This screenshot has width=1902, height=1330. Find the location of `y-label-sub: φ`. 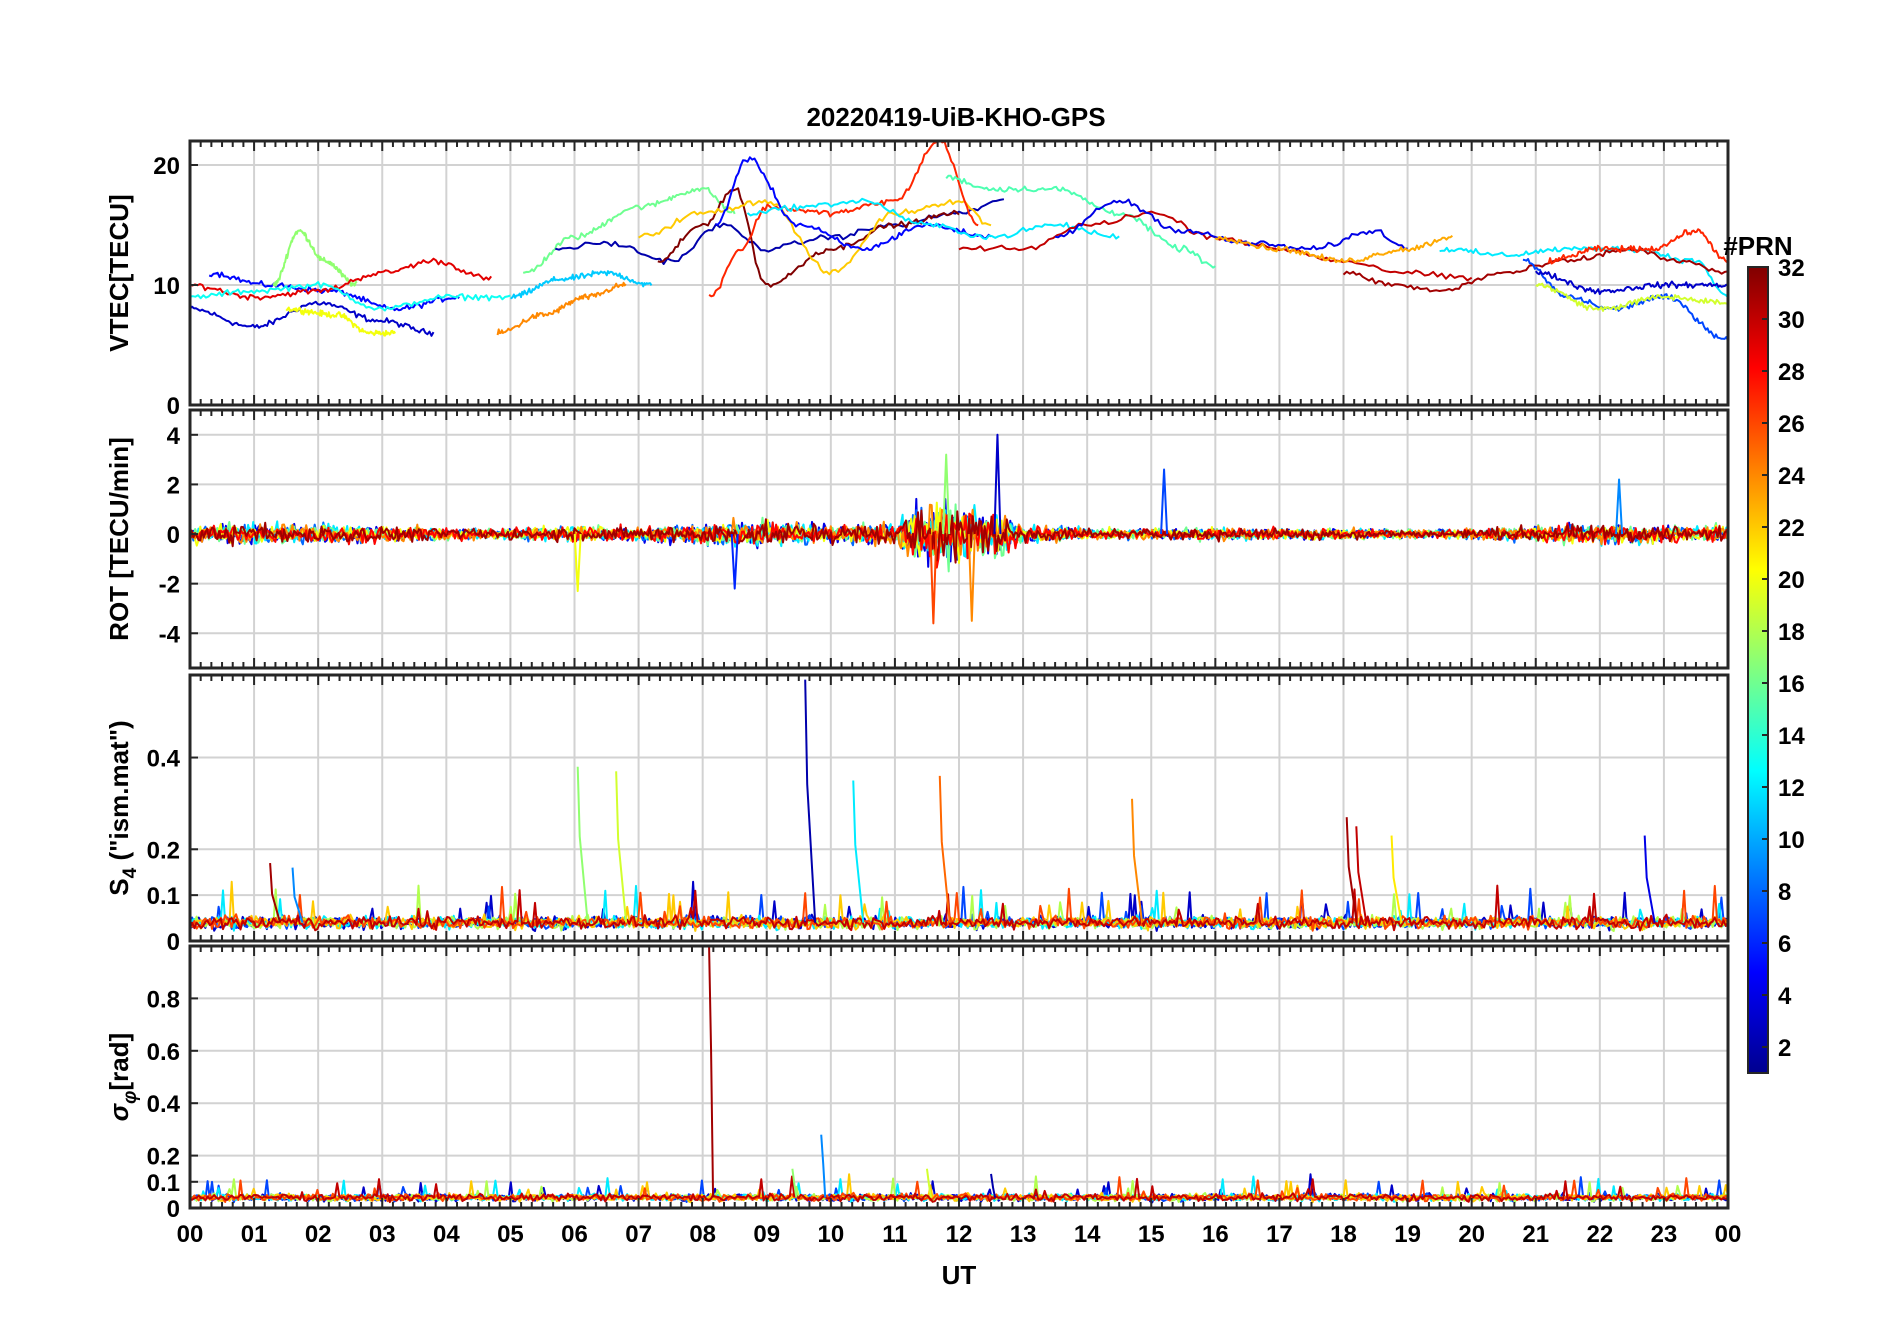

y-label-sub: φ is located at coordinates (130, 1097).